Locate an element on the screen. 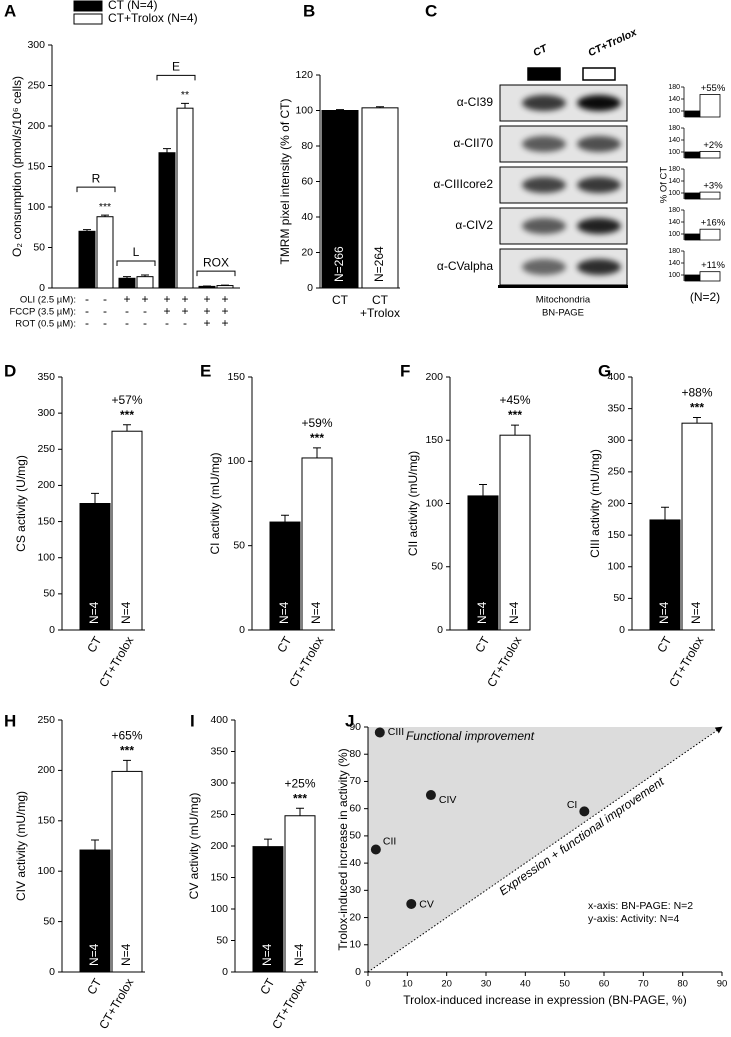 This screenshot has width=731, height=1037. antibody-label: α-CII70 is located at coordinates (473, 143).